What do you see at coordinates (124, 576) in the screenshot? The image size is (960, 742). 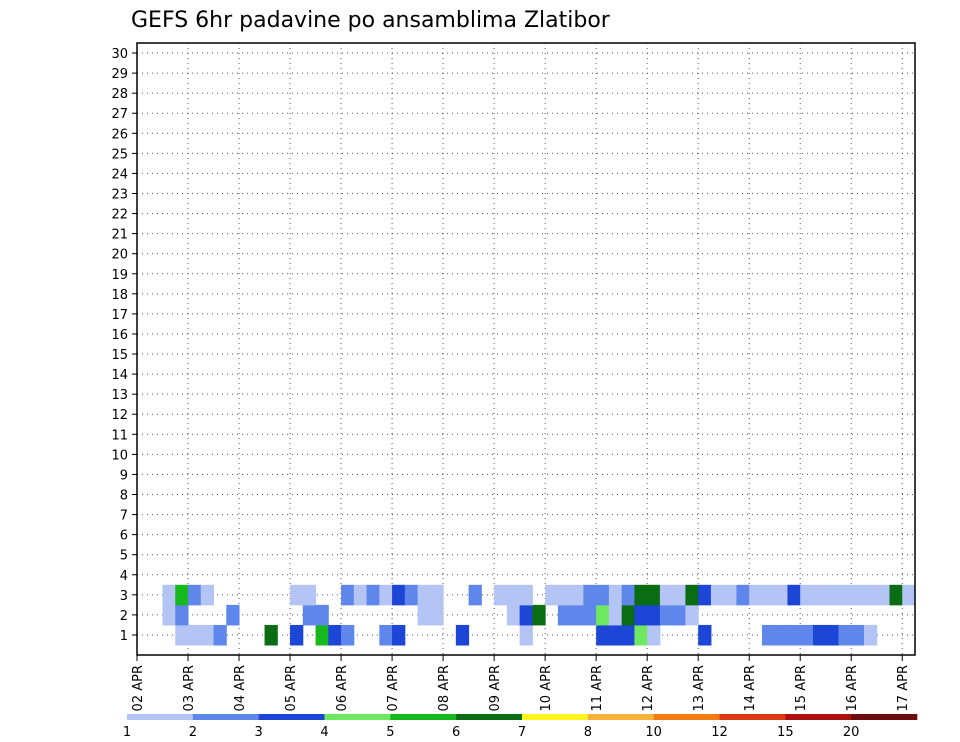 I see `y-tick-label: 4` at bounding box center [124, 576].